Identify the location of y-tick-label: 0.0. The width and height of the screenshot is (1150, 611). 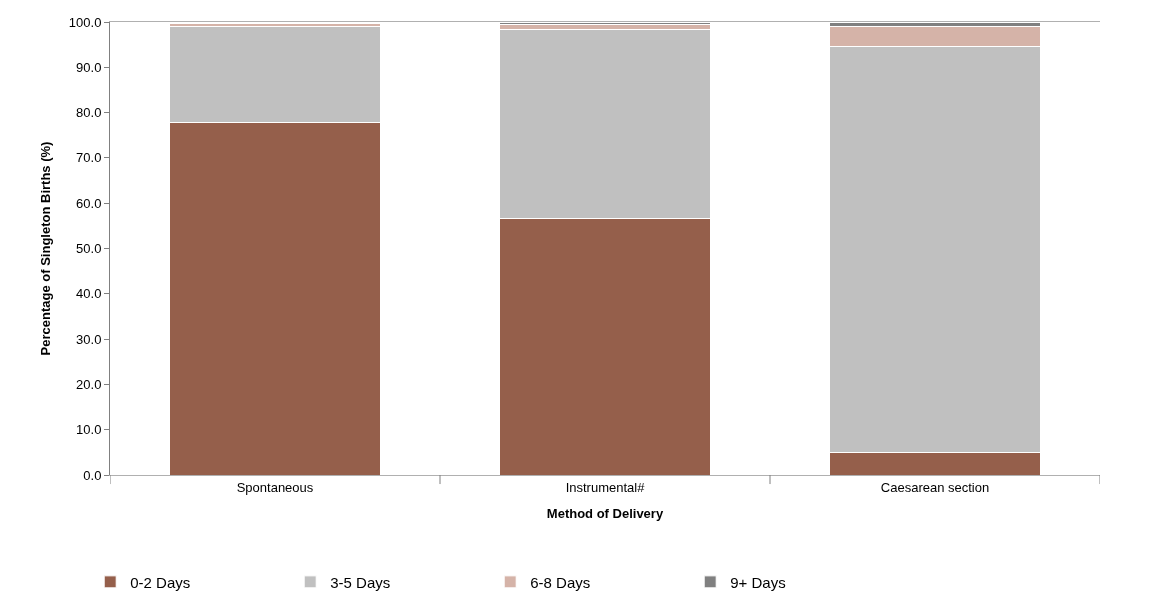
(92, 475).